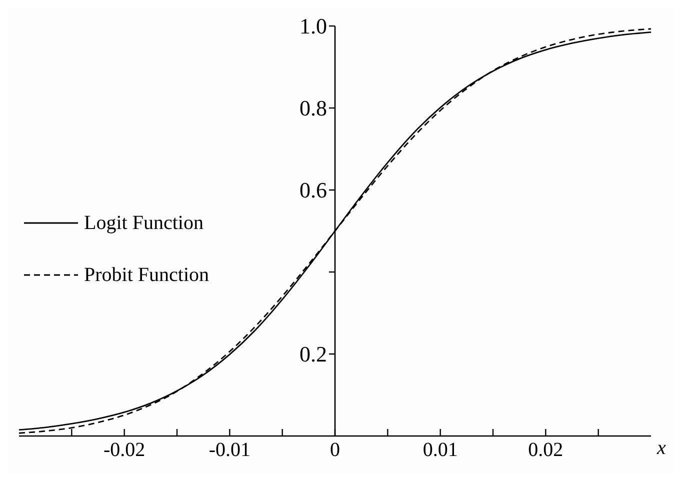  What do you see at coordinates (147, 275) in the screenshot?
I see `legend-label: Probit Function` at bounding box center [147, 275].